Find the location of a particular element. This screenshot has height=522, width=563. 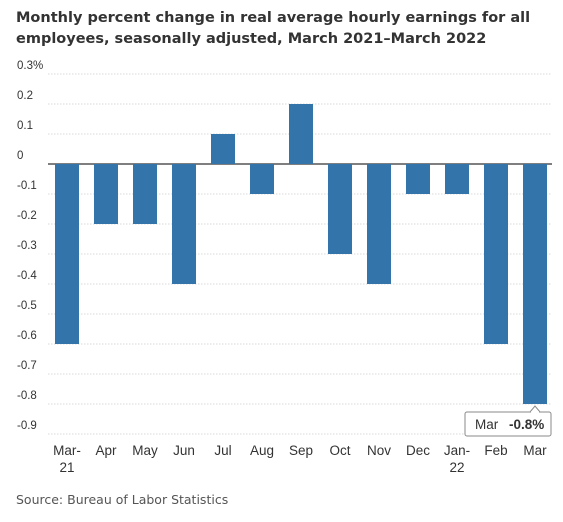

y-tick-label: -0.8 is located at coordinates (27, 396).